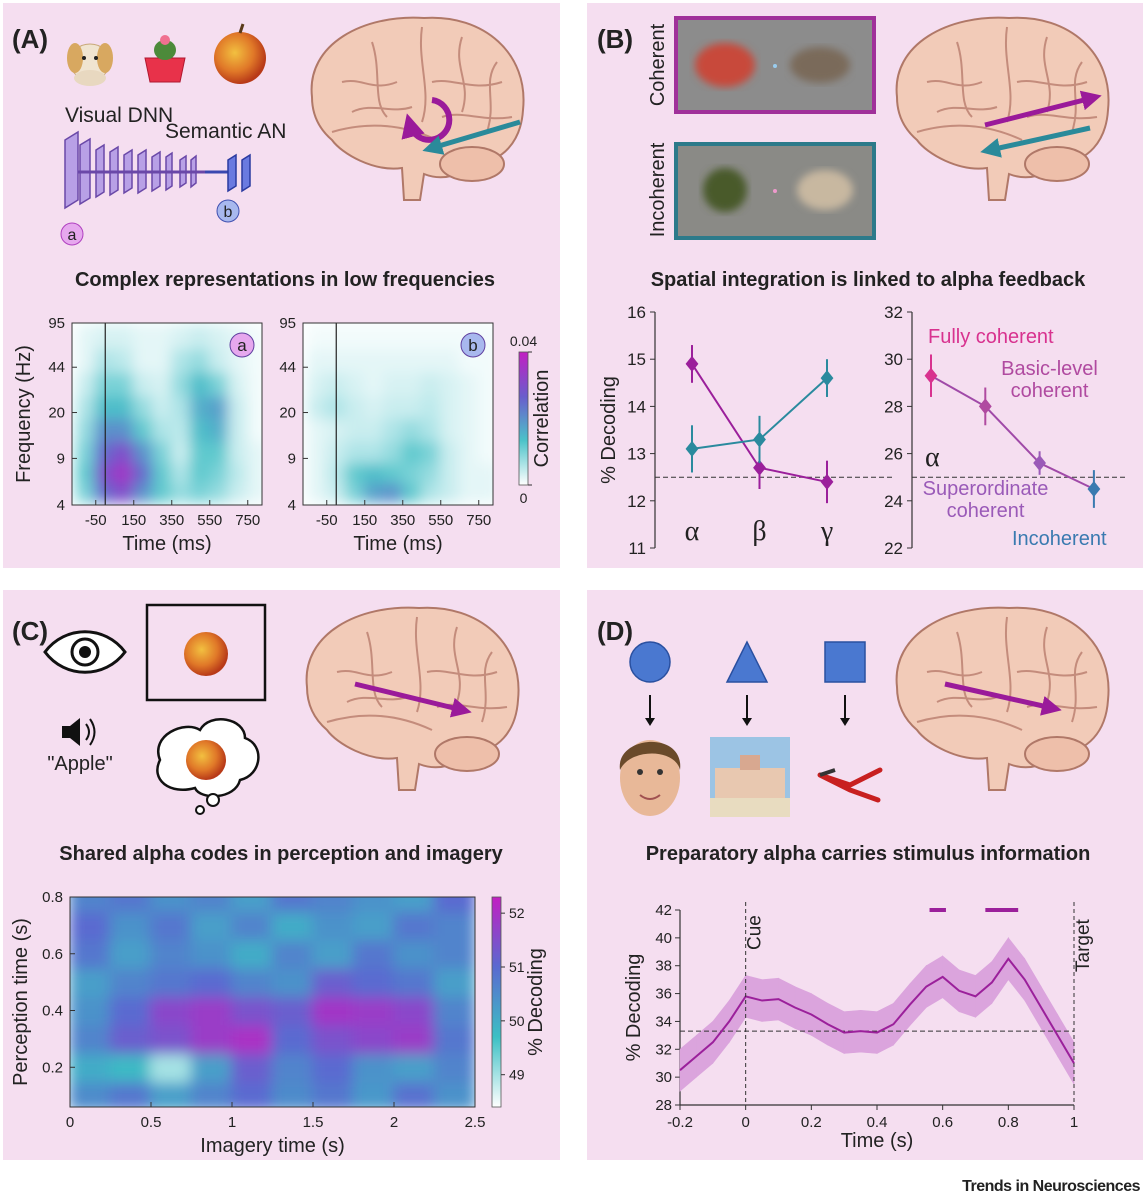  What do you see at coordinates (1059, 539) in the screenshot?
I see `category-label: Incoherent` at bounding box center [1059, 539].